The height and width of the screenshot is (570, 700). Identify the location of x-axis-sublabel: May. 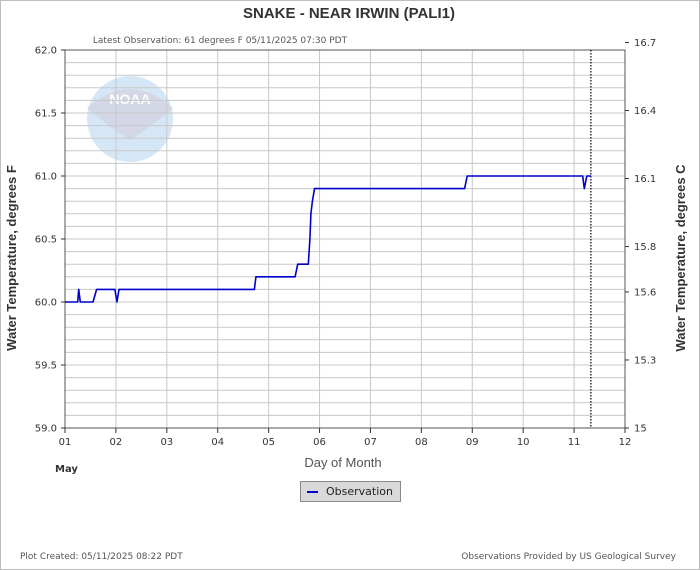
(66, 469).